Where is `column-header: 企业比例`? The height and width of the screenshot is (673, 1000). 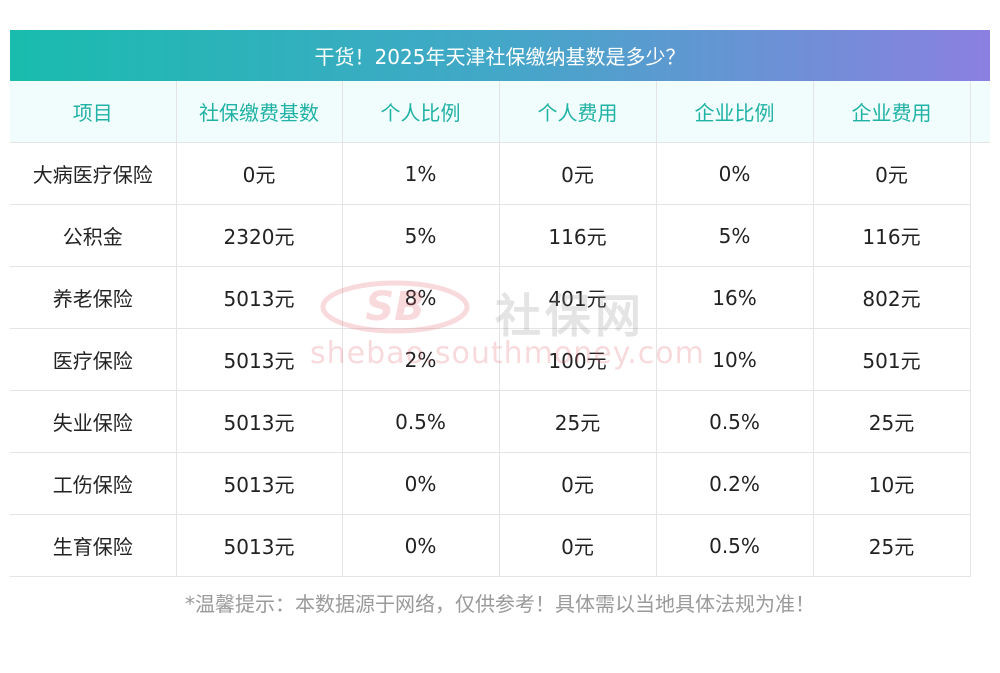 column-header: 企业比例 is located at coordinates (735, 112).